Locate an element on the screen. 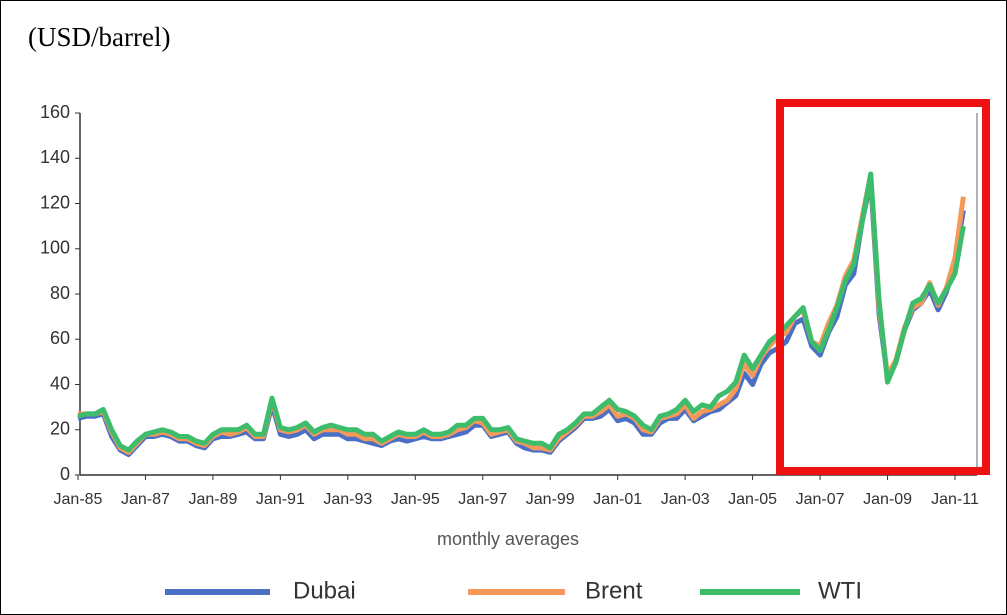  y-tick-label: 140 is located at coordinates (55, 157).